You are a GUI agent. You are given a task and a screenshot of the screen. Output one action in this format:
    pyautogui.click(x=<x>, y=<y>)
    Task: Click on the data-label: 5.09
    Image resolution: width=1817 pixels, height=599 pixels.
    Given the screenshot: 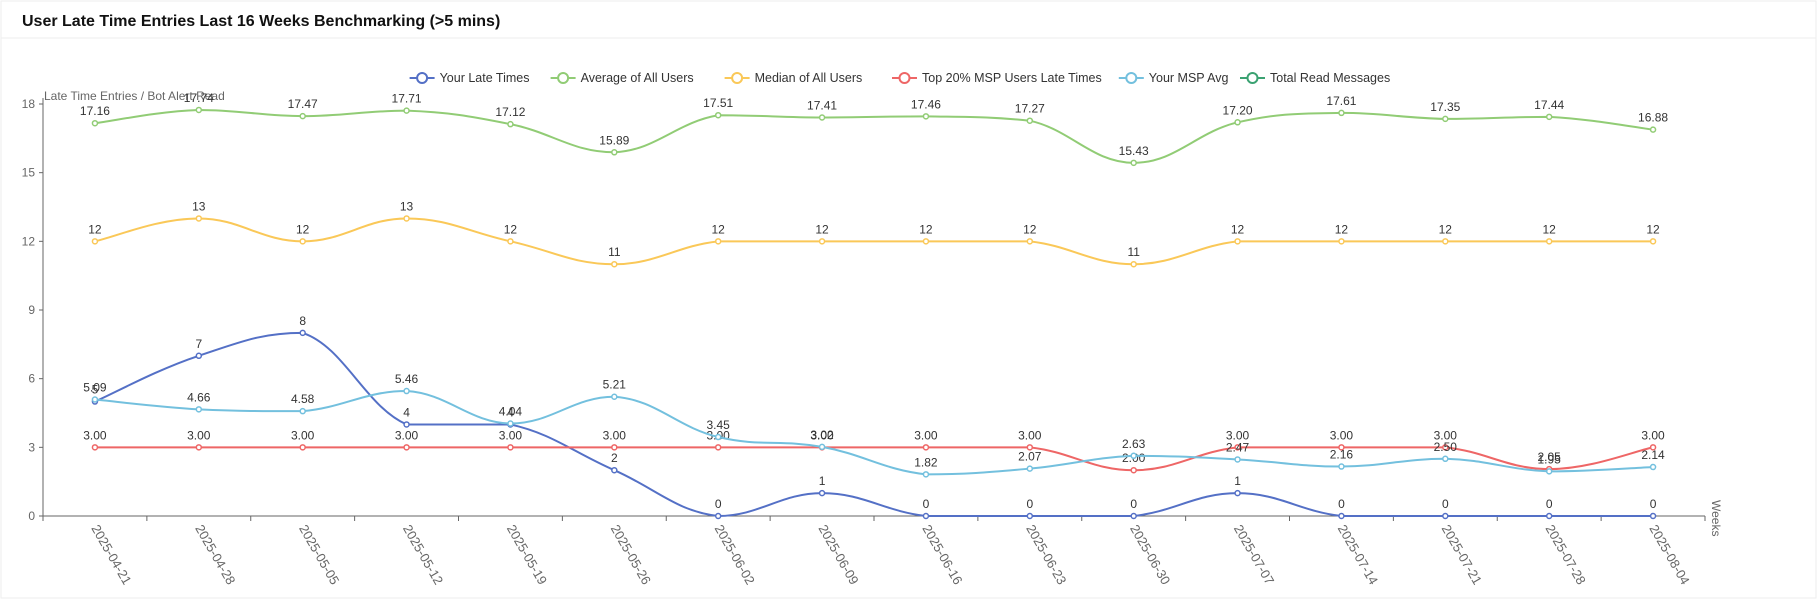 What is the action you would take?
    pyautogui.click(x=95, y=387)
    